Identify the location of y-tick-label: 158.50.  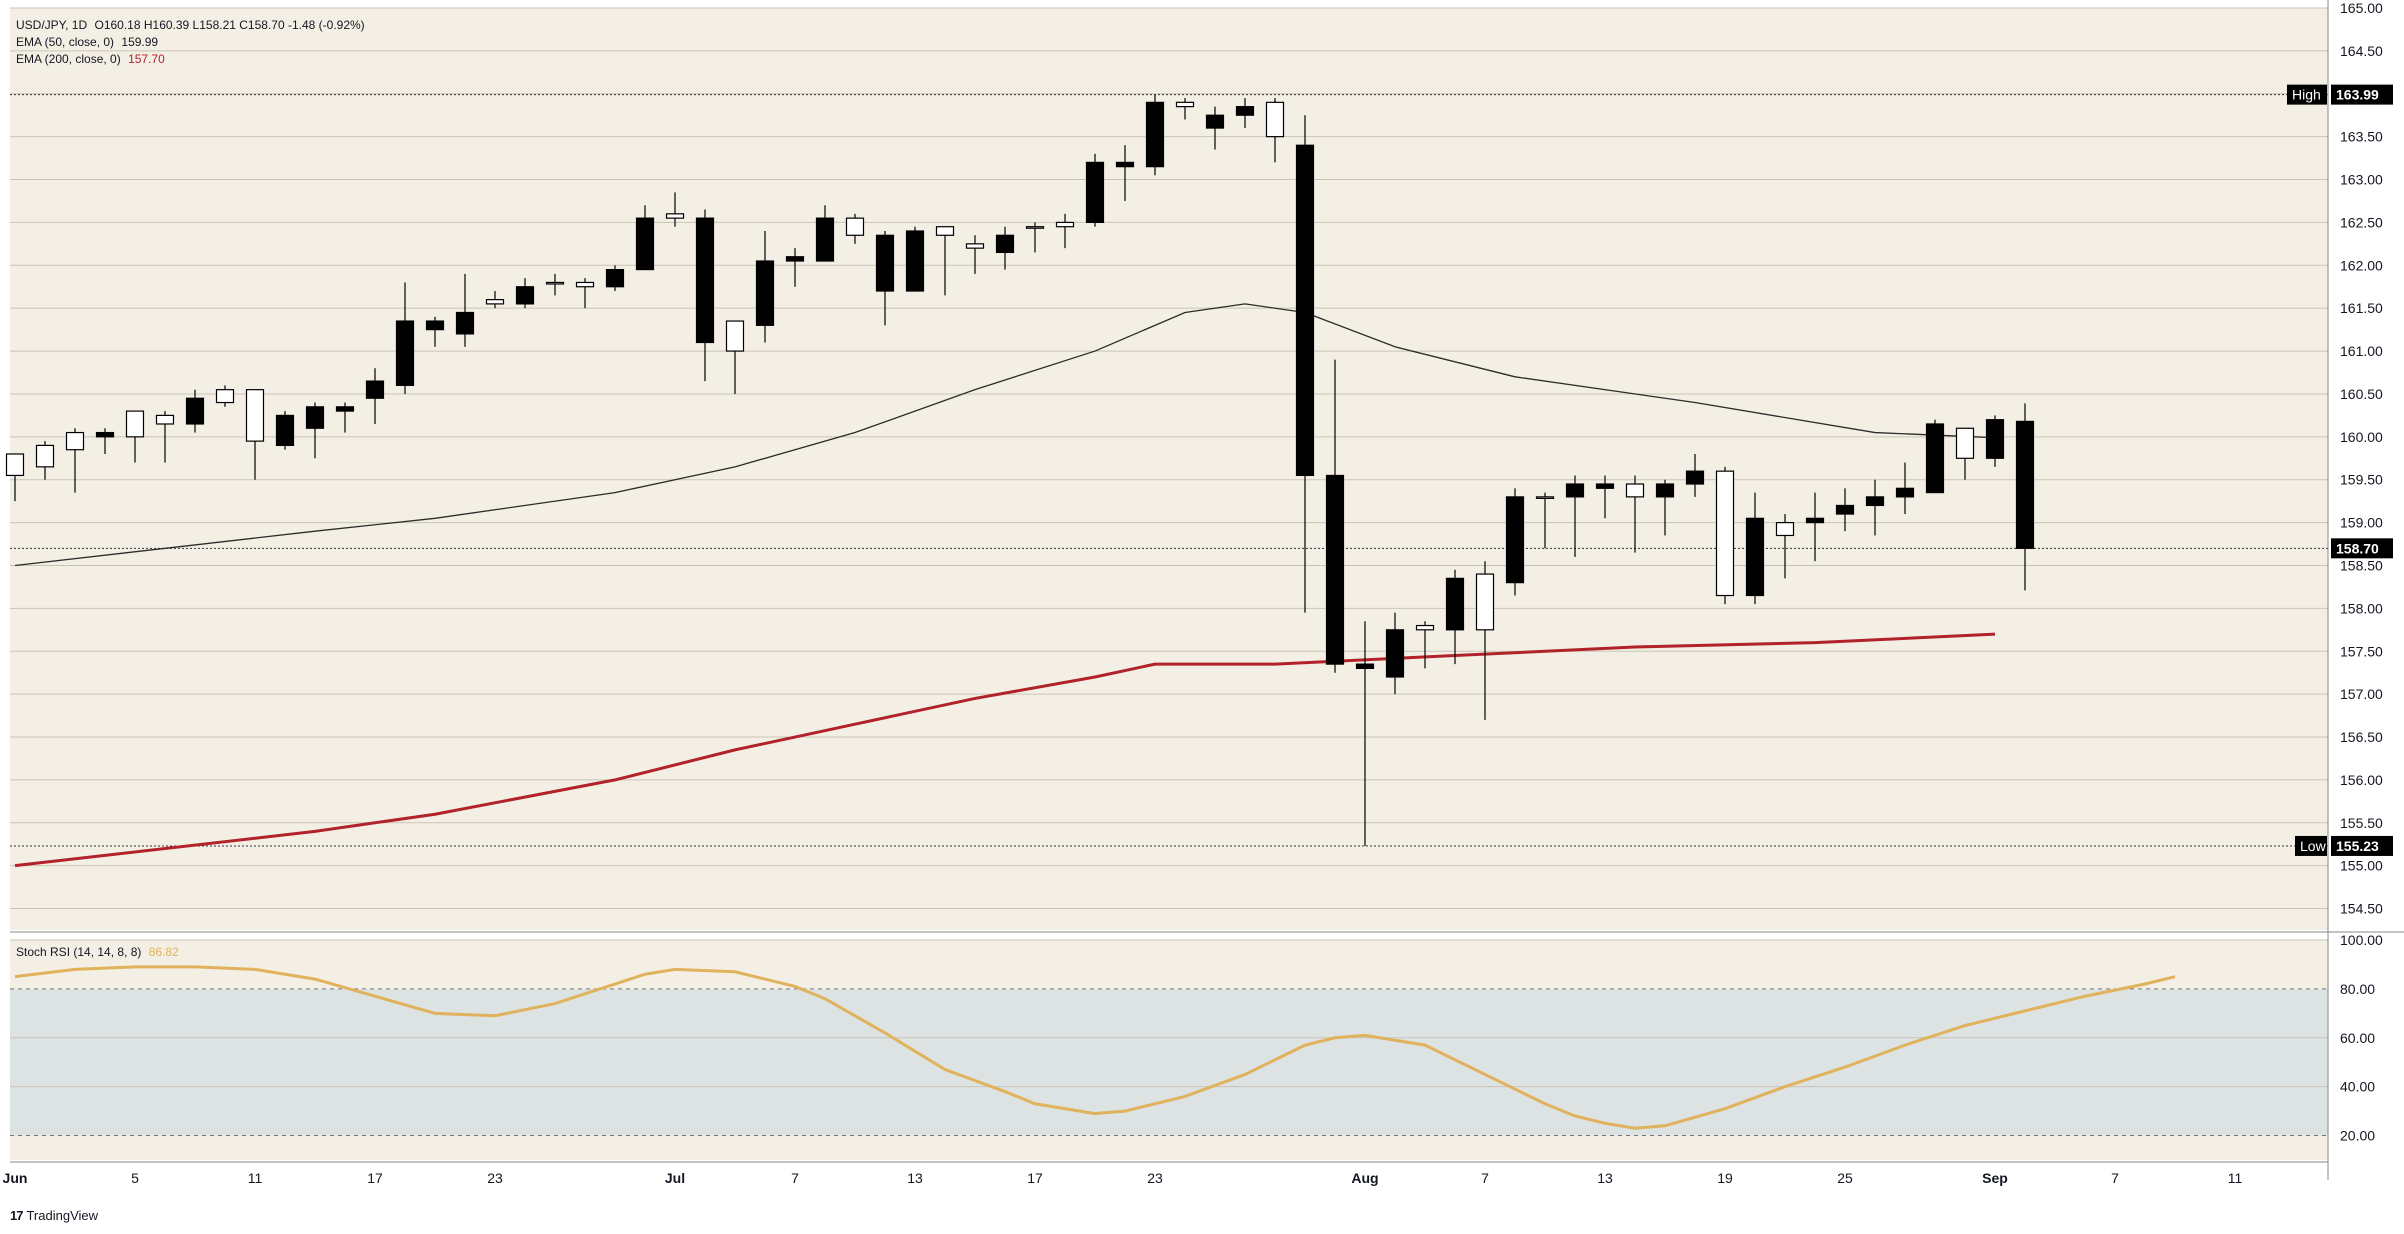
(2361, 565).